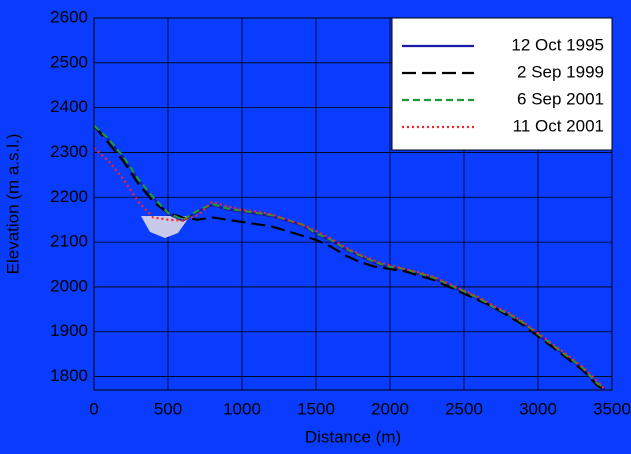 Image resolution: width=631 pixels, height=454 pixels. I want to click on y-axis-title: Elevation (m a.s.l.), so click(12, 204).